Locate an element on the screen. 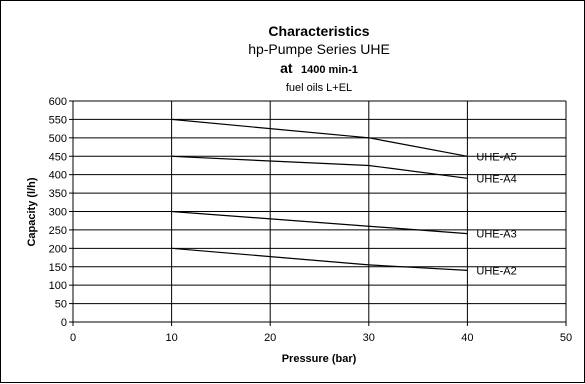  x-tick-label: 30 is located at coordinates (369, 338).